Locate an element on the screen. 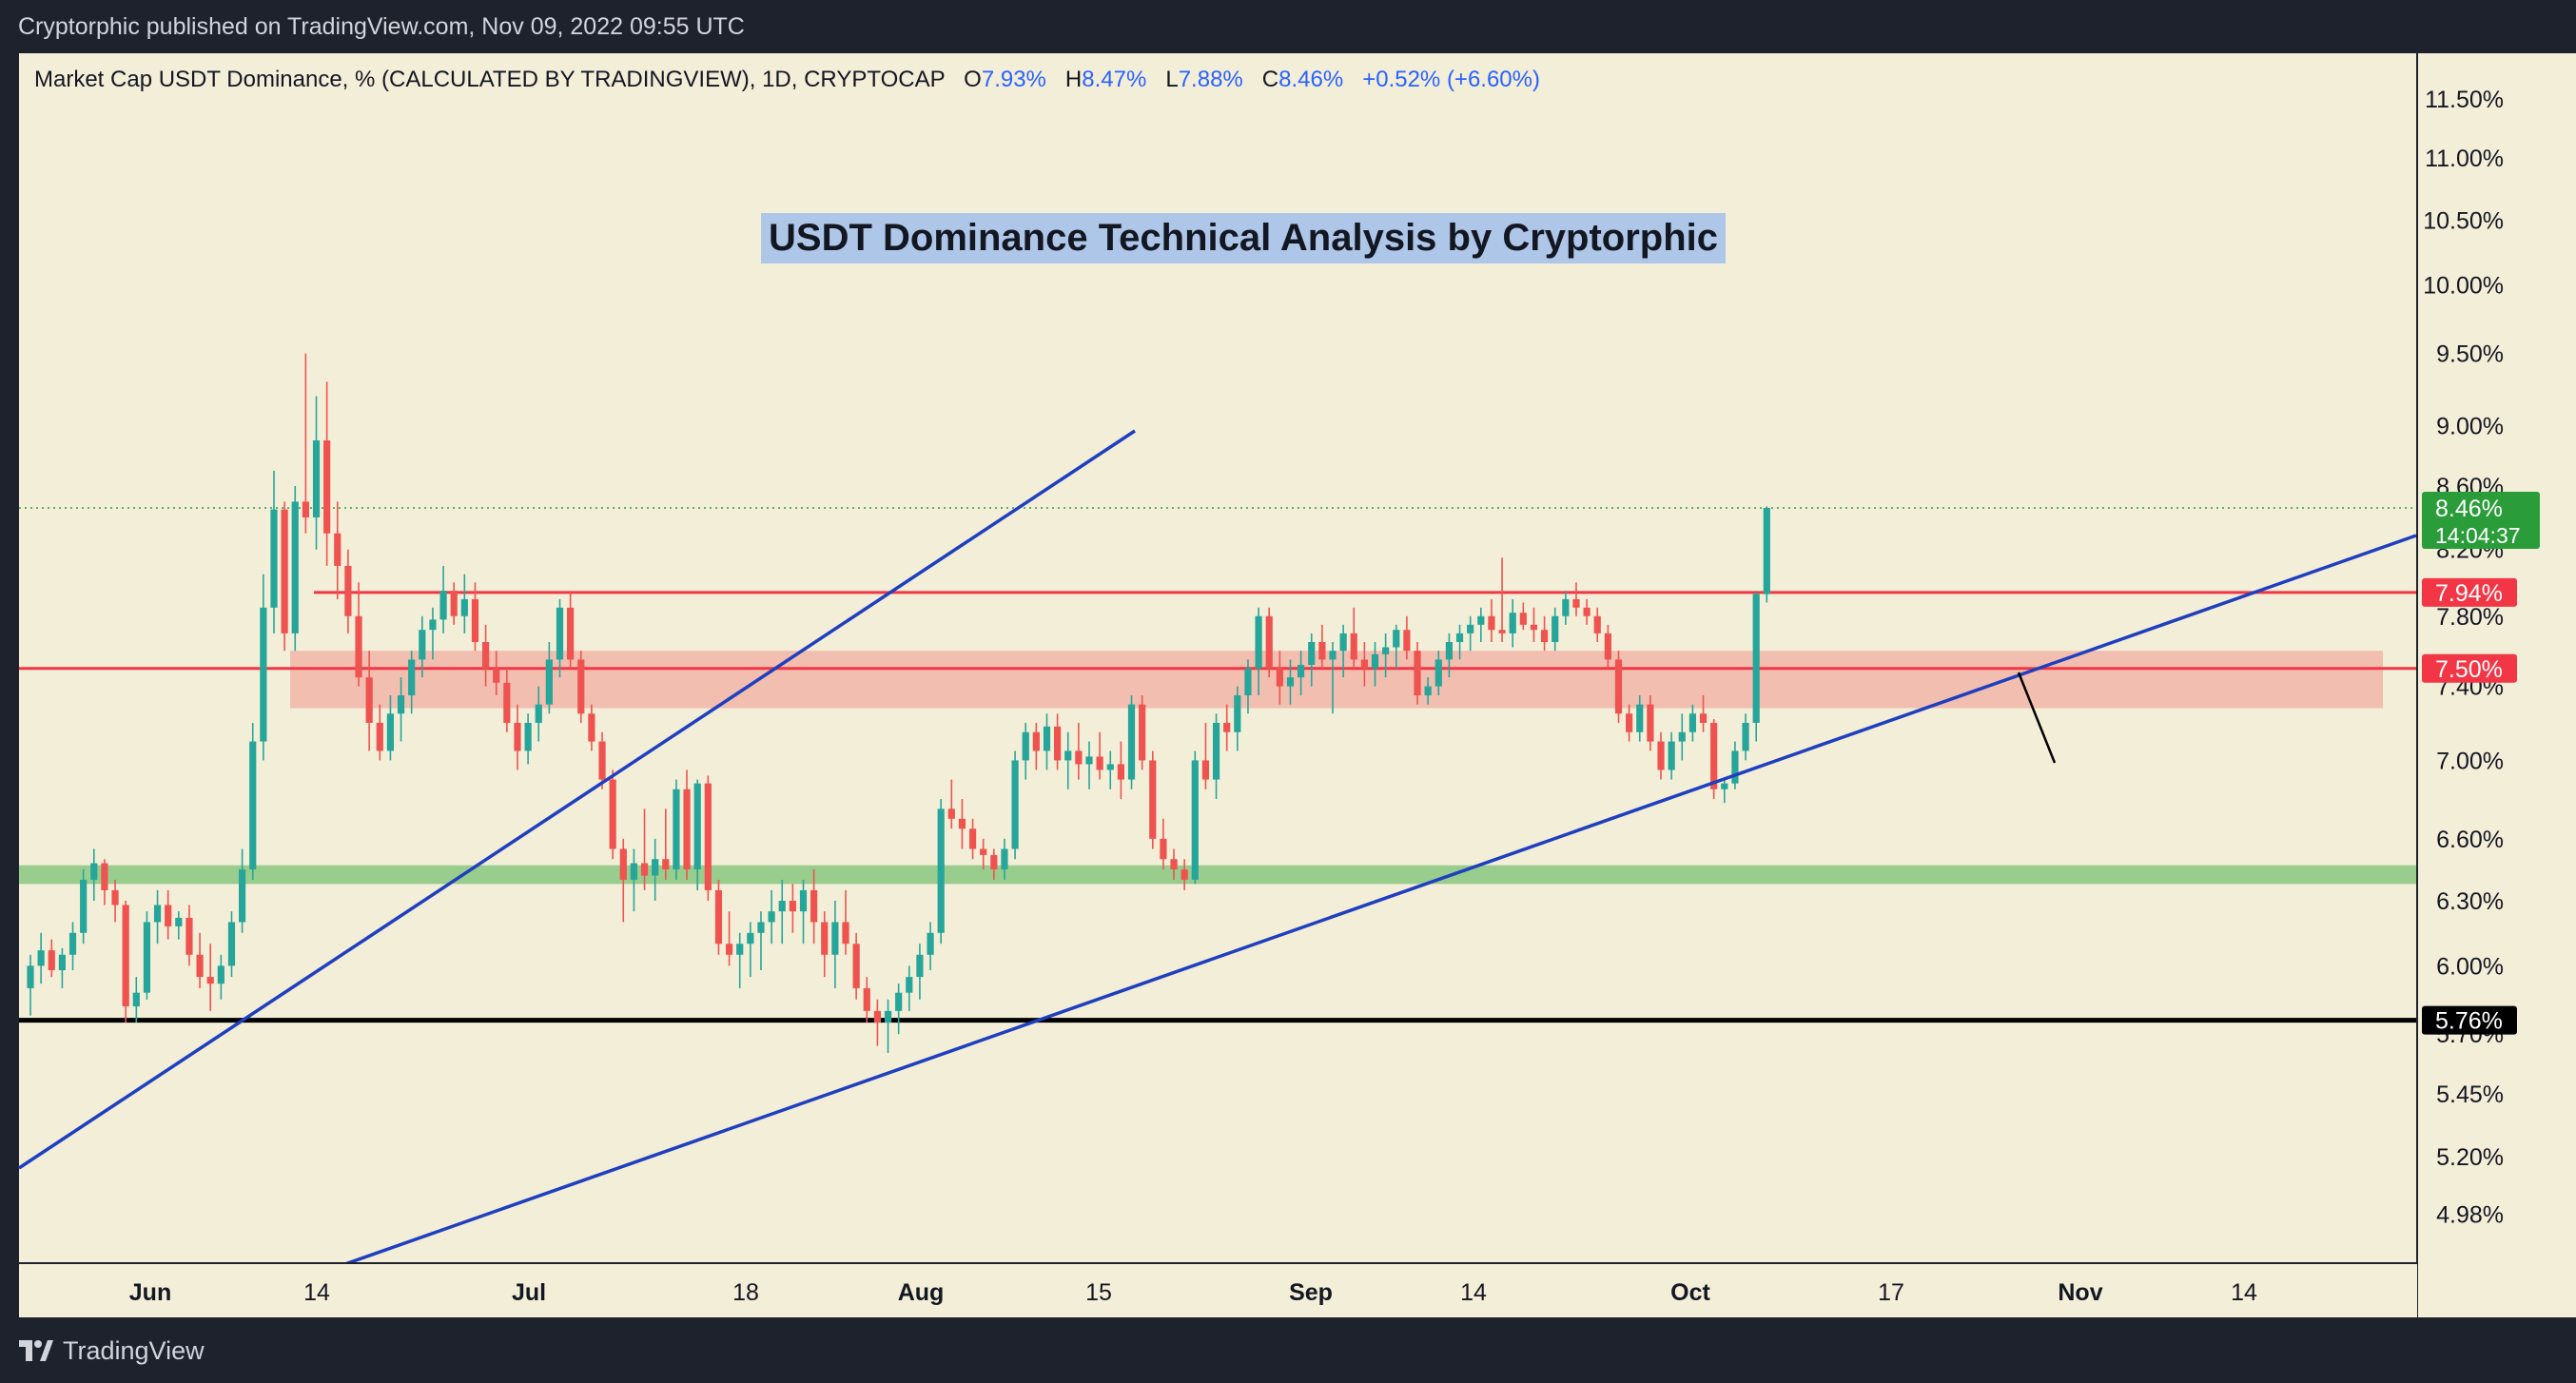 The width and height of the screenshot is (2576, 1383). time-axis-labels: Jun 14 Jul 18 Aug 15 Sep 14 Oct 17 Nov 14 is located at coordinates (1193, 1292).